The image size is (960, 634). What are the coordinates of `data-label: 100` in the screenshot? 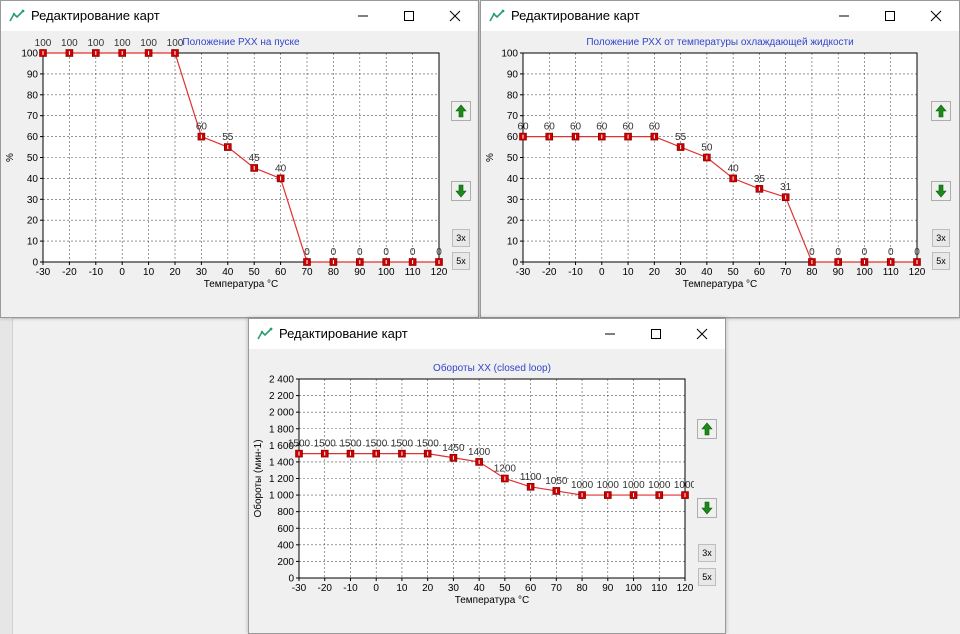 It's located at (69, 43).